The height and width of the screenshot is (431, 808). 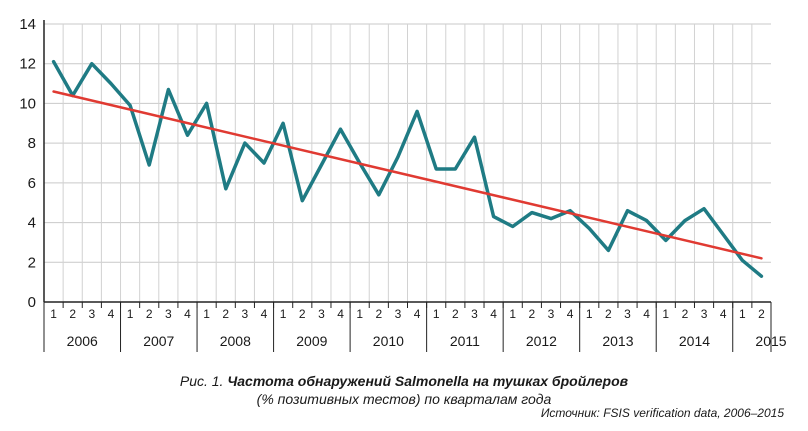 What do you see at coordinates (694, 341) in the screenshot?
I see `year-label: 2014` at bounding box center [694, 341].